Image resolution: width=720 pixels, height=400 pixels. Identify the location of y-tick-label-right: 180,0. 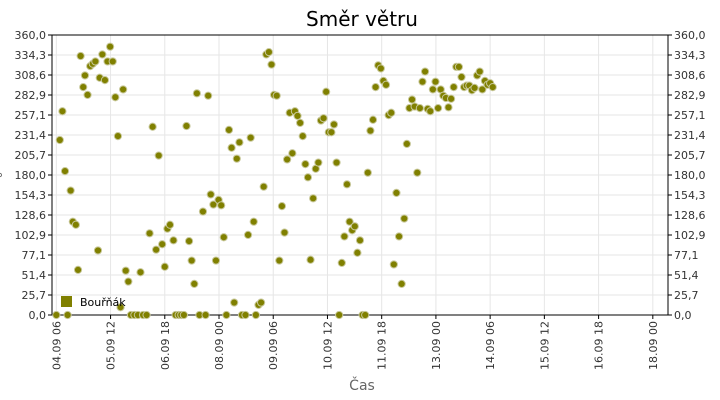
(690, 175).